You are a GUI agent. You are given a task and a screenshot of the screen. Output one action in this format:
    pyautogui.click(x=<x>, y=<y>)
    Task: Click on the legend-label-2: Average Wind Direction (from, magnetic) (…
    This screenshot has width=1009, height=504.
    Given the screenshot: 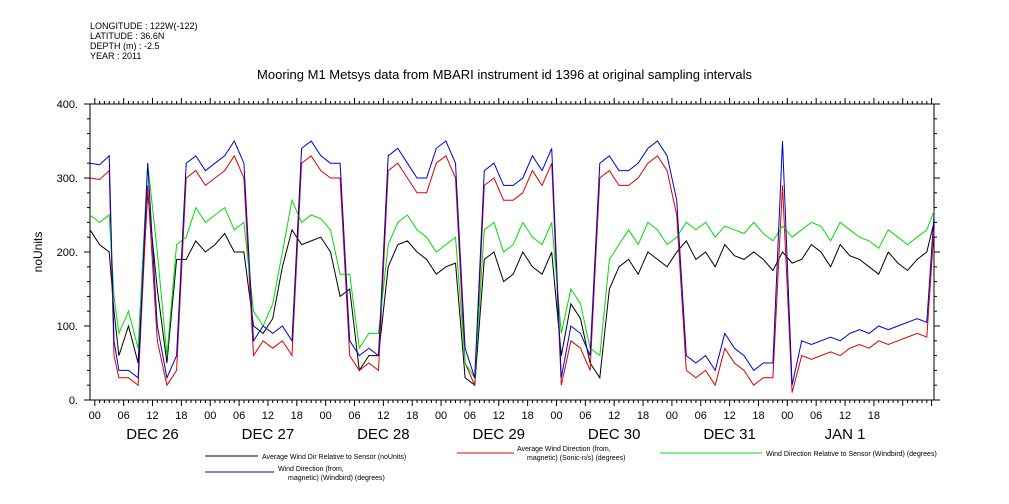 What is the action you would take?
    pyautogui.click(x=571, y=454)
    